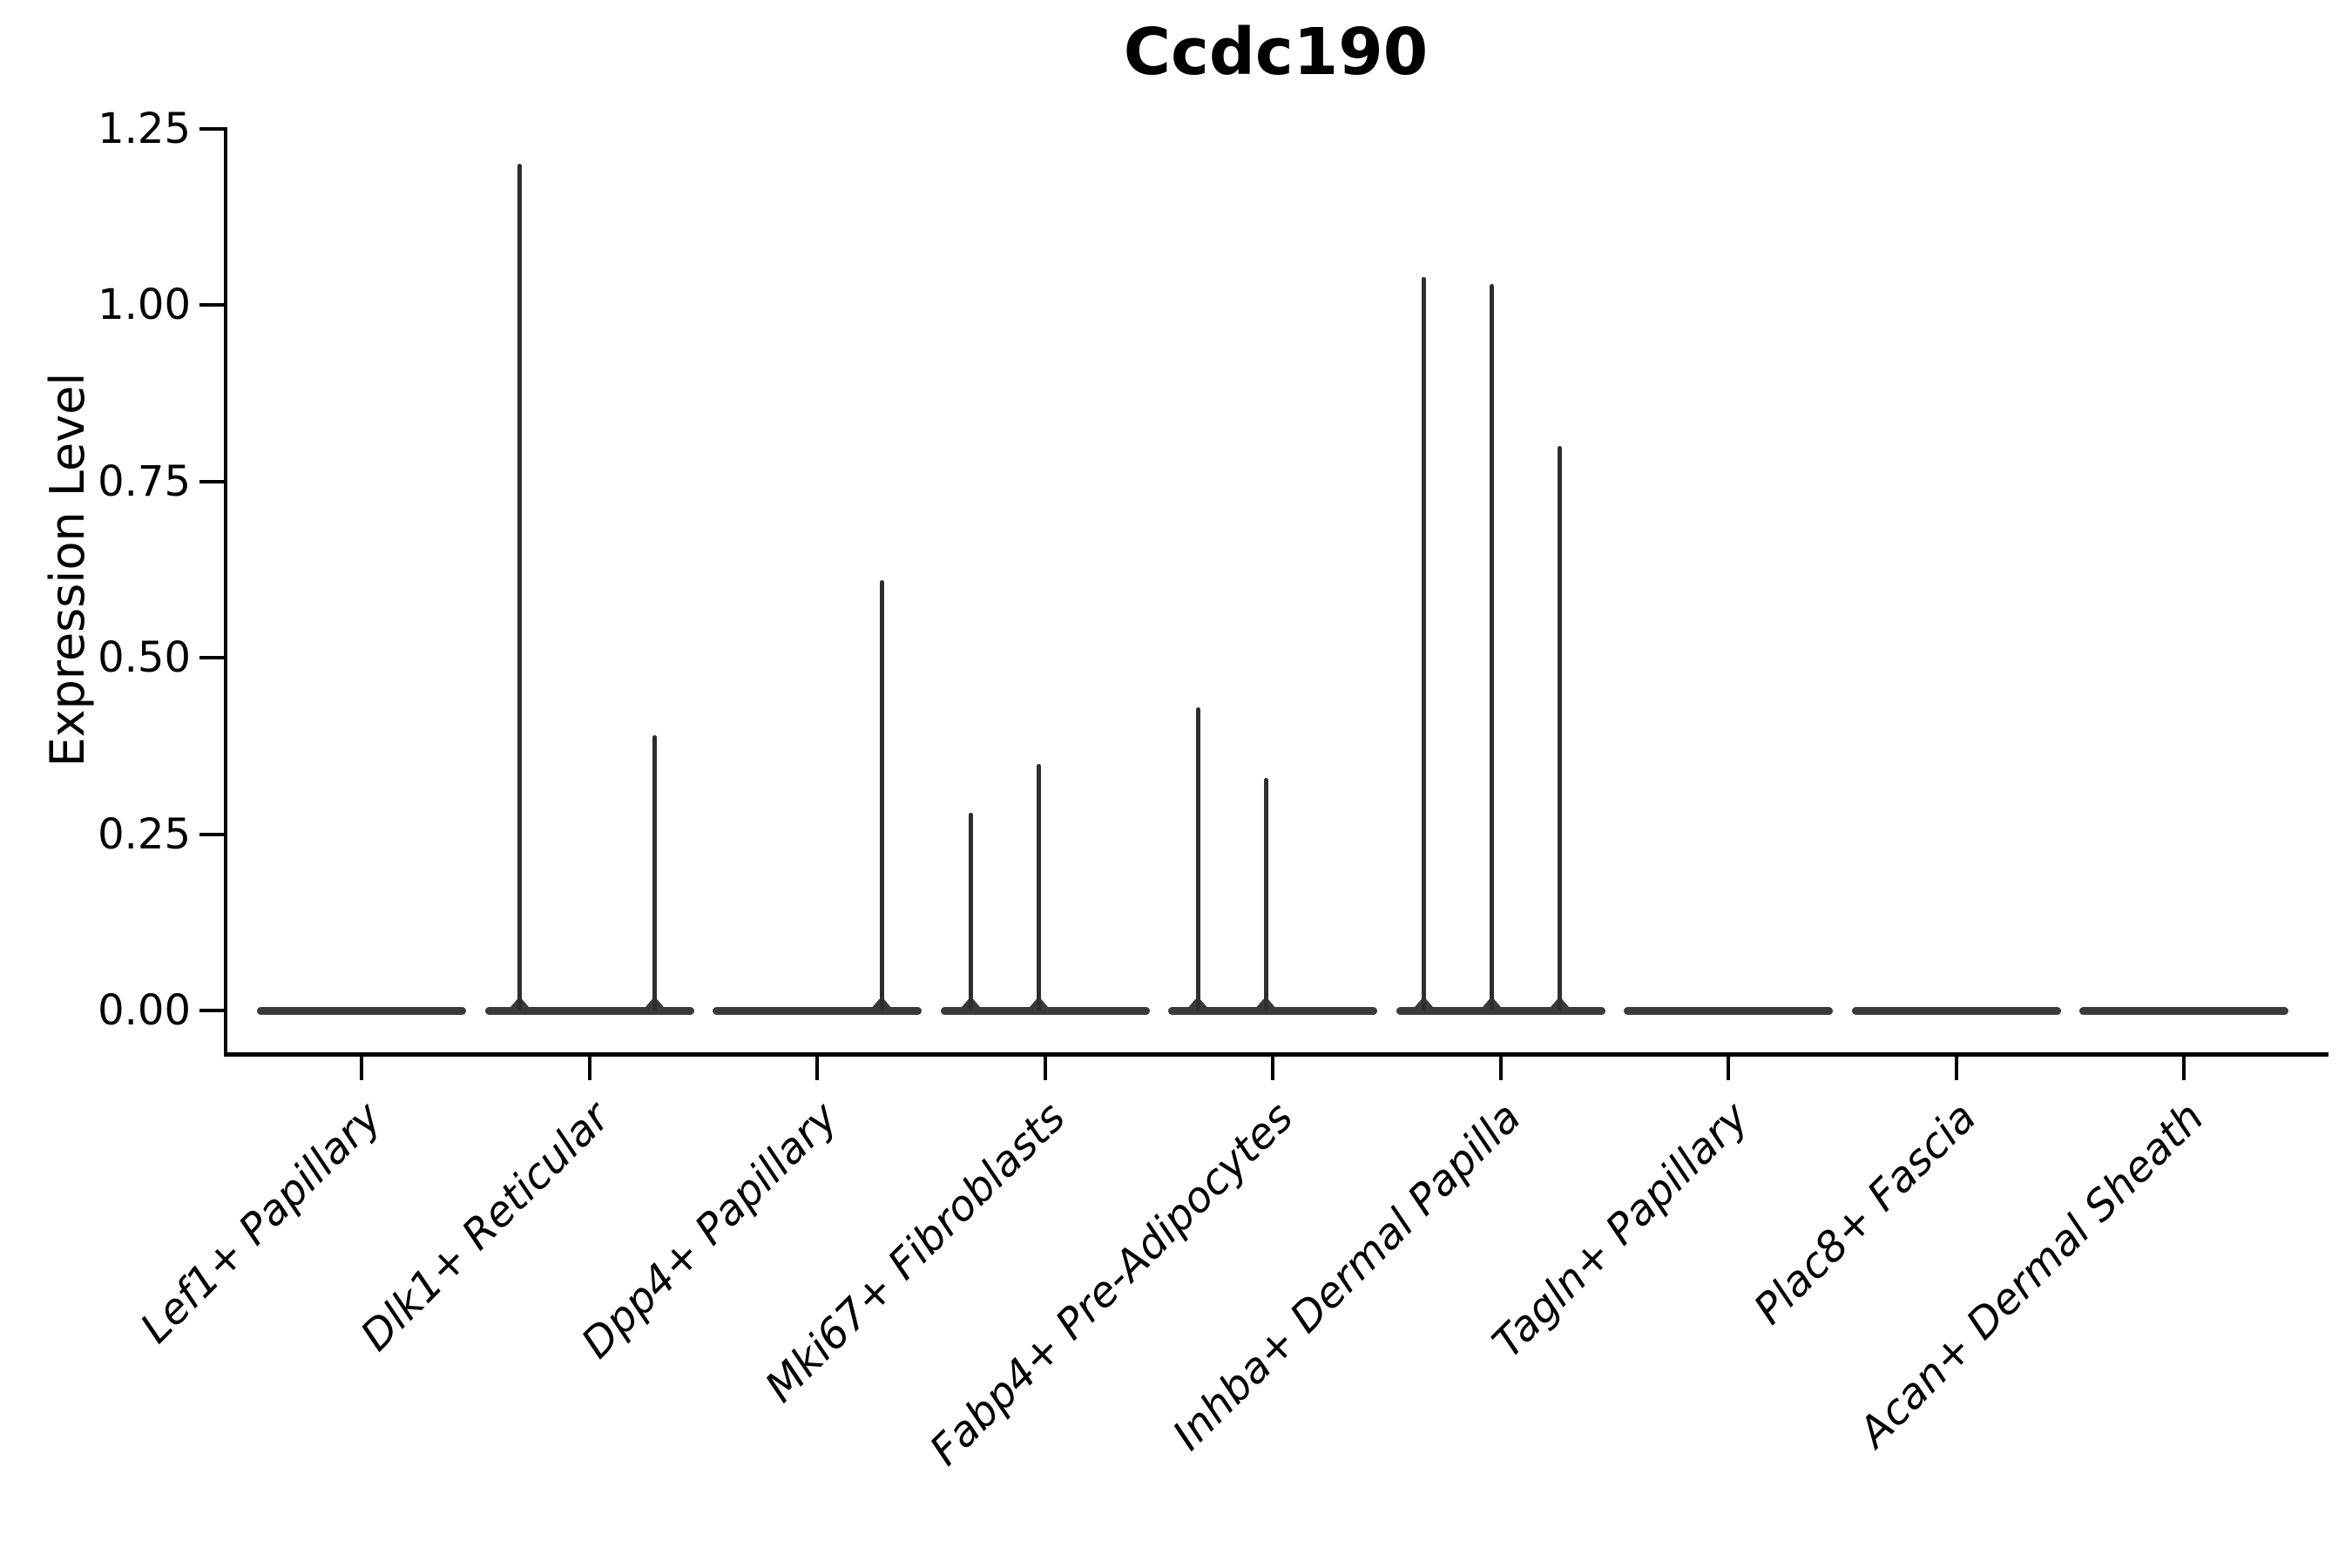 Image resolution: width=2352 pixels, height=1568 pixels. I want to click on x-tick-label-text: Dpp4+ Papillary, so click(709, 1231).